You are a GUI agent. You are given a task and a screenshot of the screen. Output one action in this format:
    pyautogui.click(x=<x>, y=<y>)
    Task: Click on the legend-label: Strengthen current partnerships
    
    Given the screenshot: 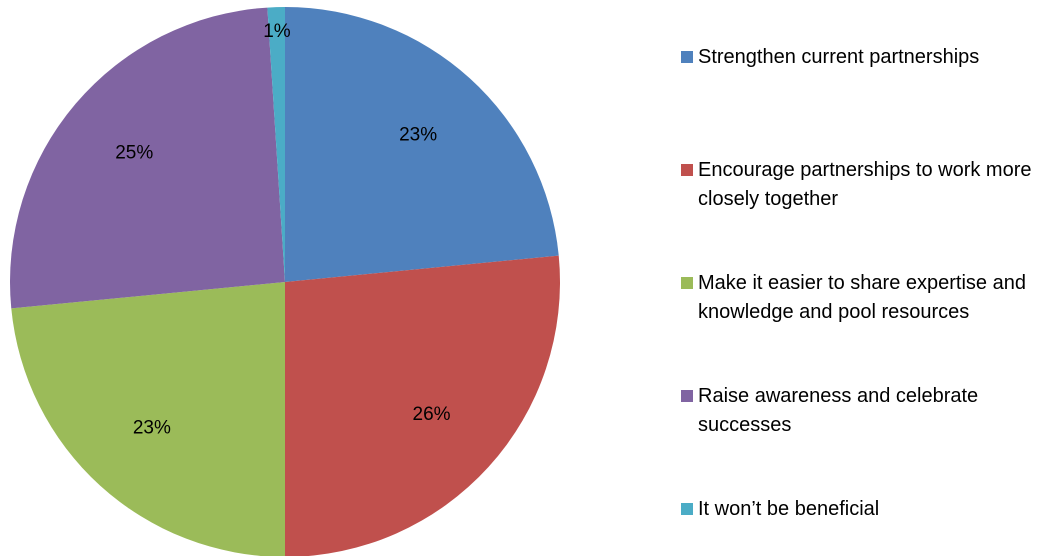 What is the action you would take?
    pyautogui.click(x=838, y=57)
    